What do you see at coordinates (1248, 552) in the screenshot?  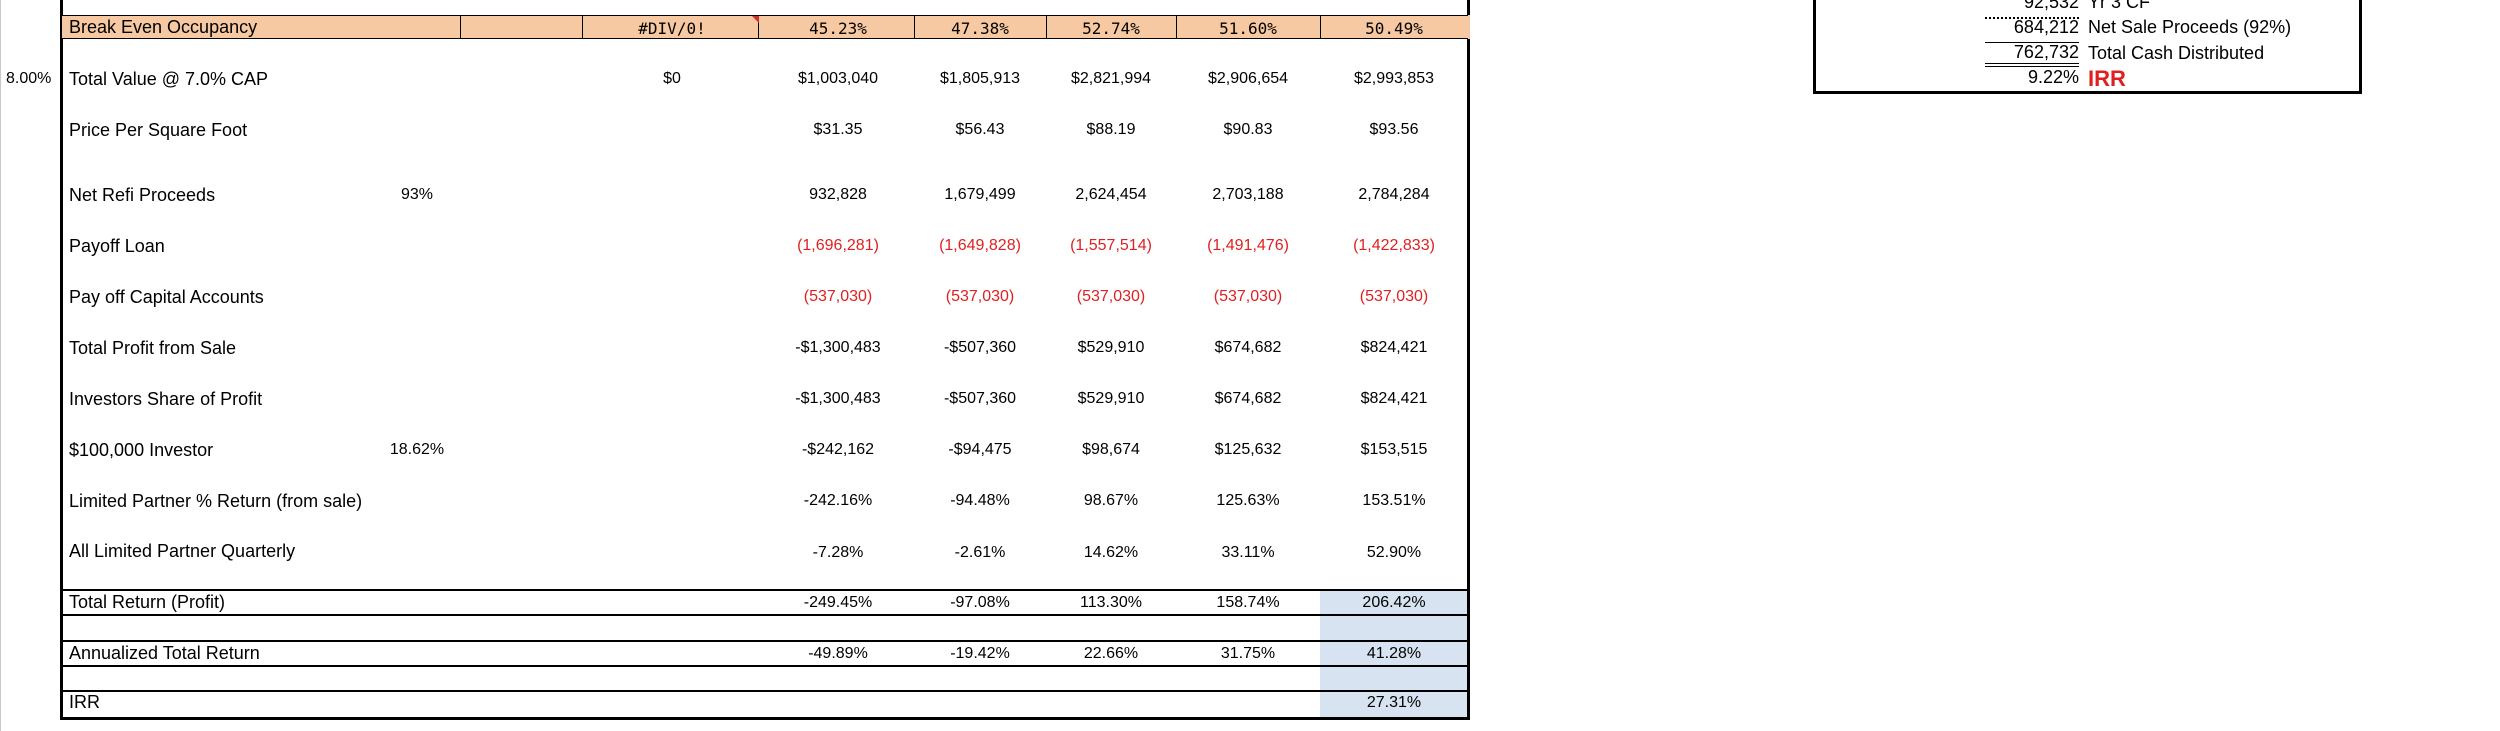 I see `value-cell: 33.11%` at bounding box center [1248, 552].